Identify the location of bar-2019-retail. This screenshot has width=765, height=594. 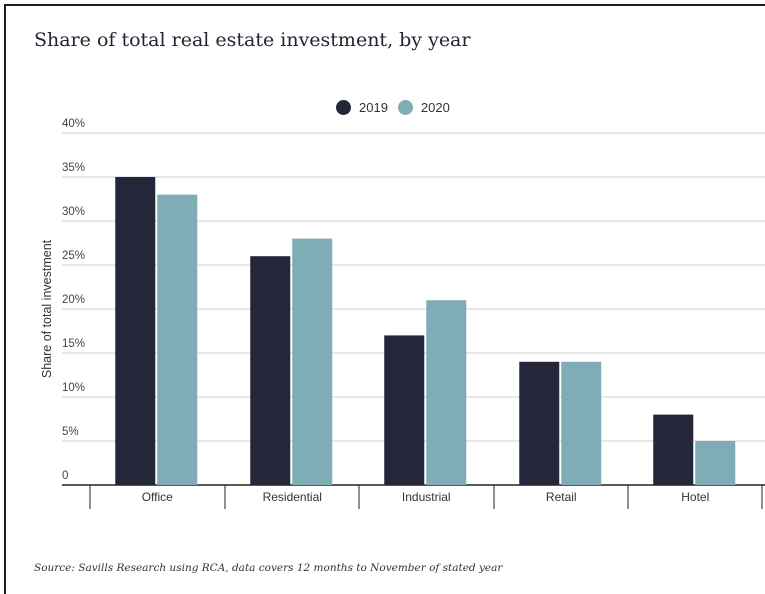
(539, 423).